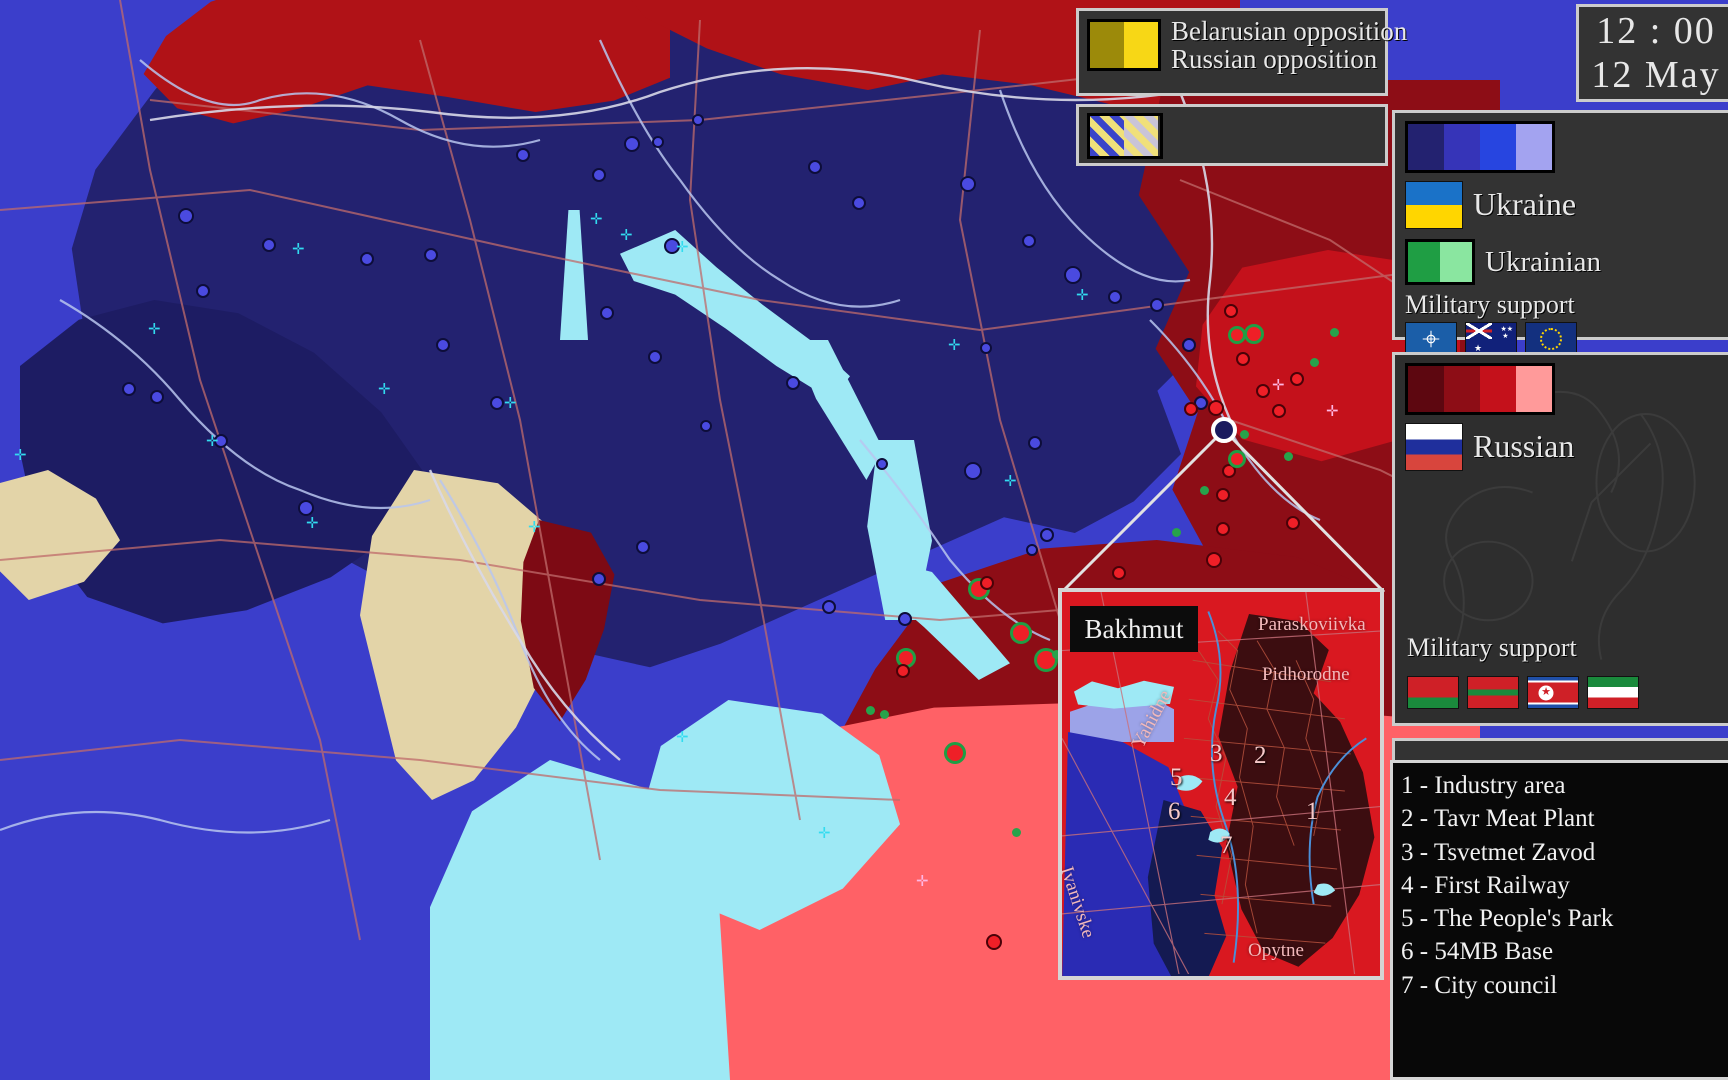 The height and width of the screenshot is (1080, 1728). Describe the element at coordinates (1483, 785) in the screenshot. I see `poi-index-item-1: 1 - Industry area` at that location.